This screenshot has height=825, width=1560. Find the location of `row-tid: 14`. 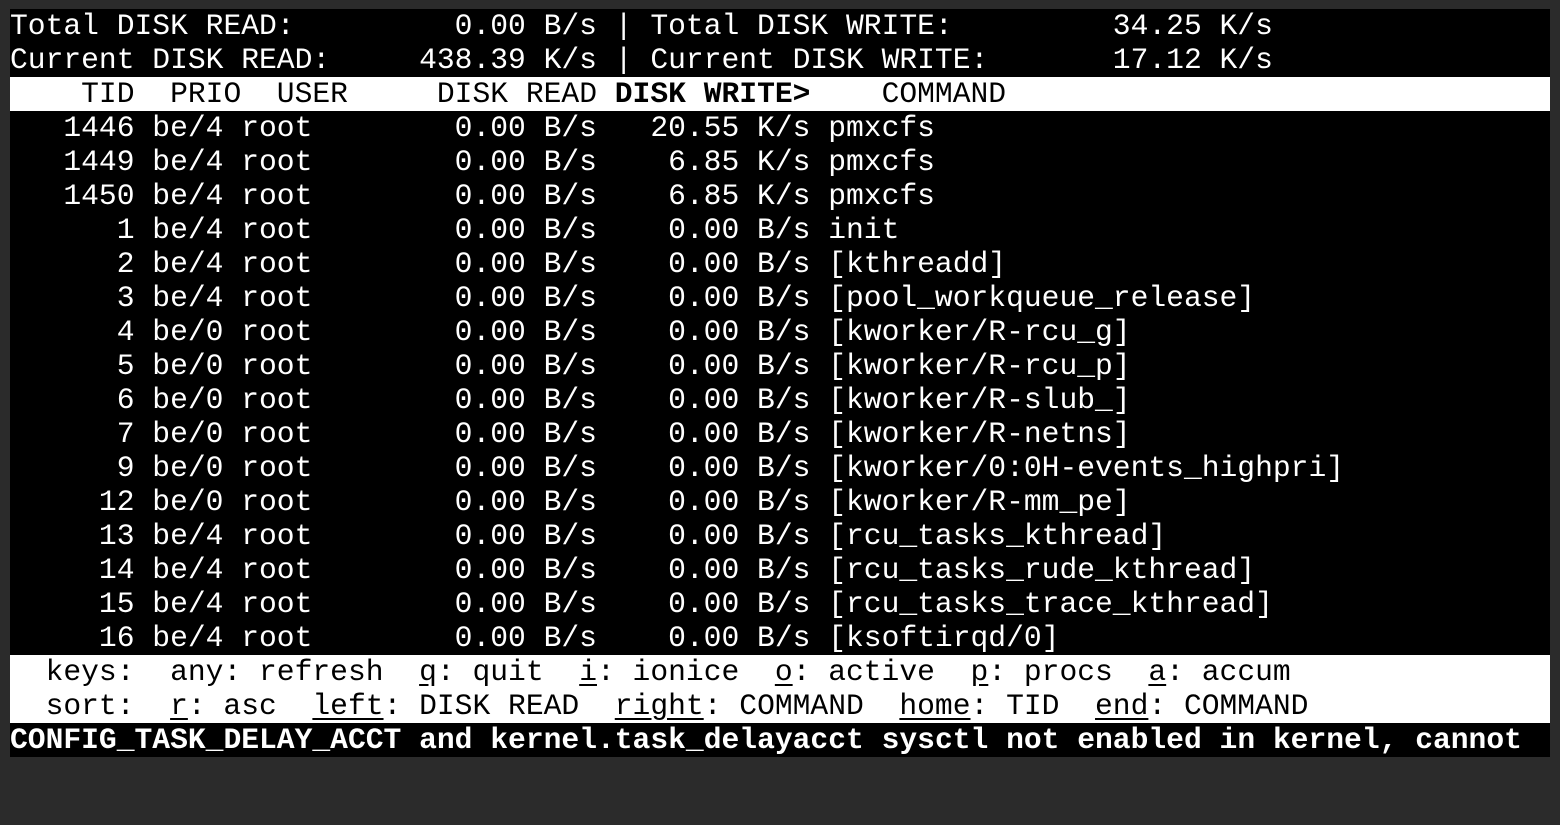

row-tid: 14 is located at coordinates (116, 570).